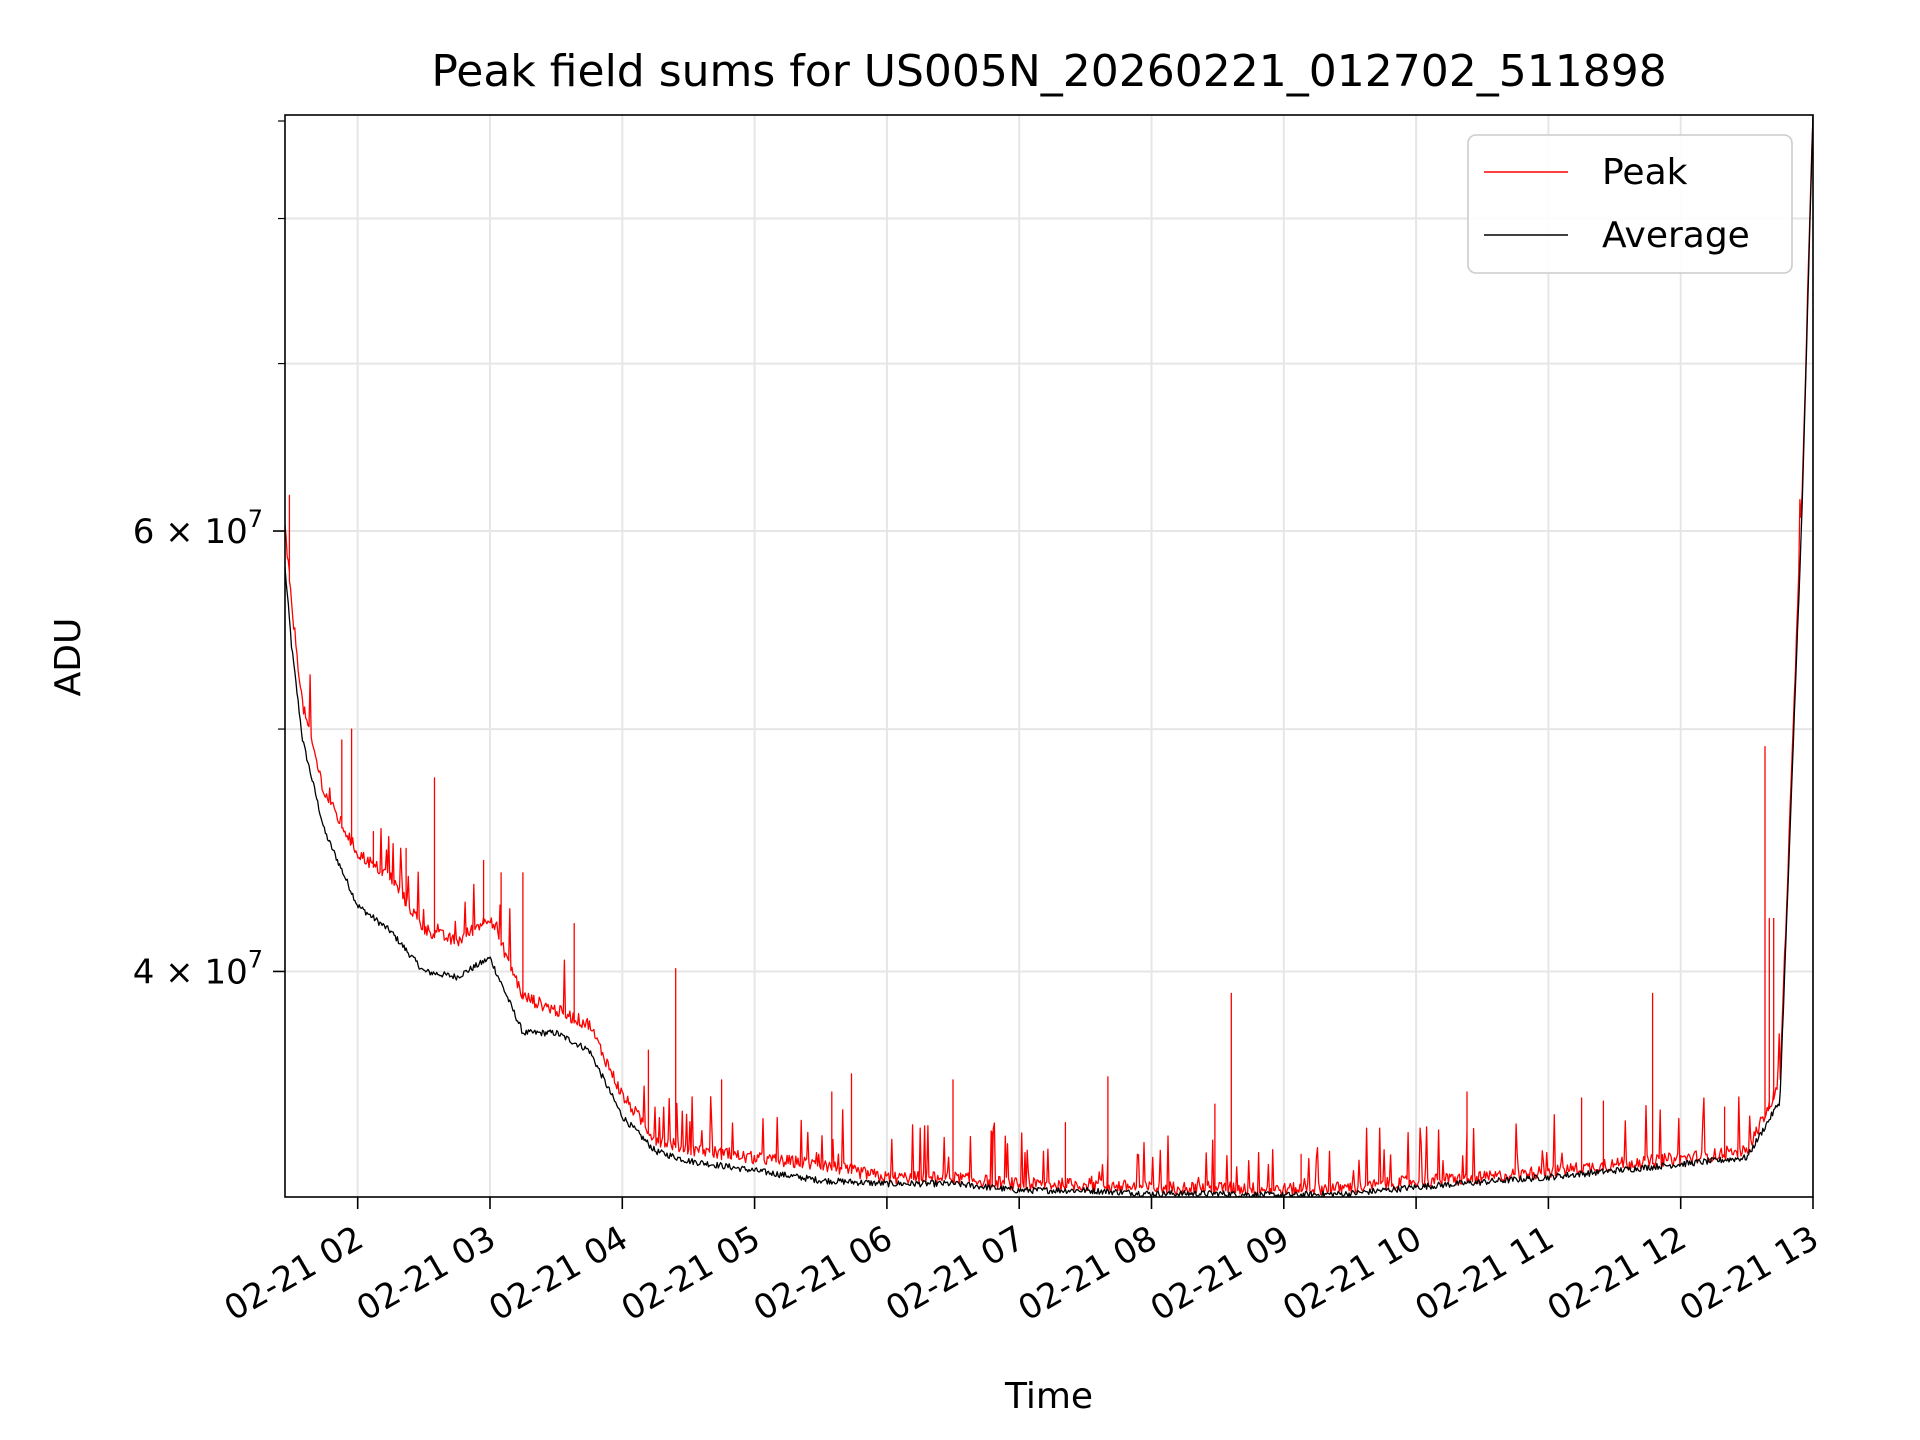  Describe the element at coordinates (1645, 172) in the screenshot. I see `legend-label-peak: Peak` at that location.